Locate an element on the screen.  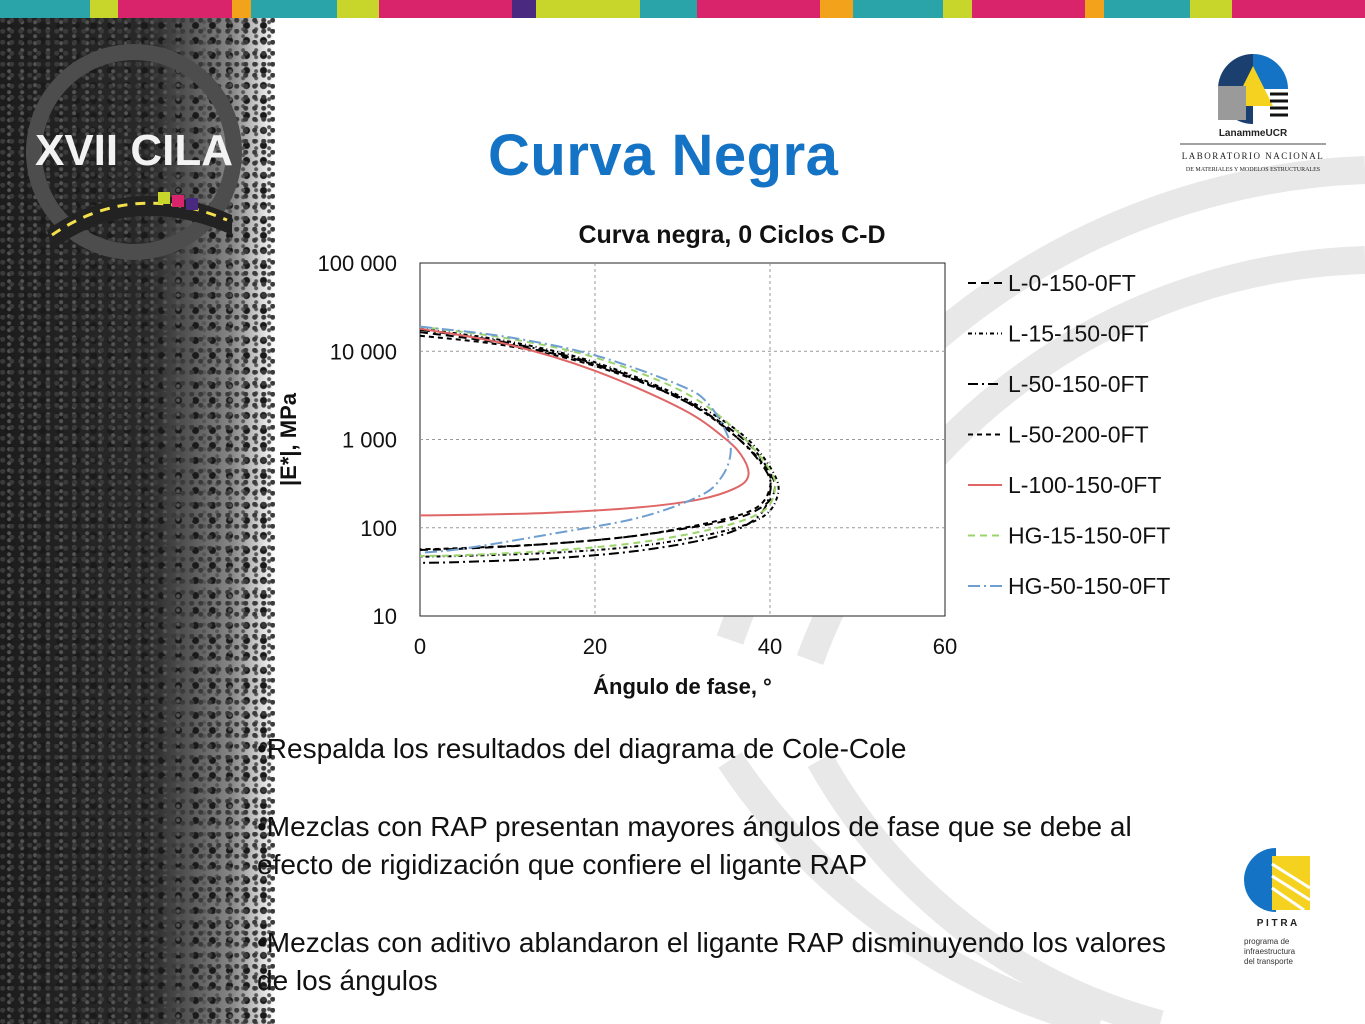
y-tick-label: 1 000 is located at coordinates (369, 440).